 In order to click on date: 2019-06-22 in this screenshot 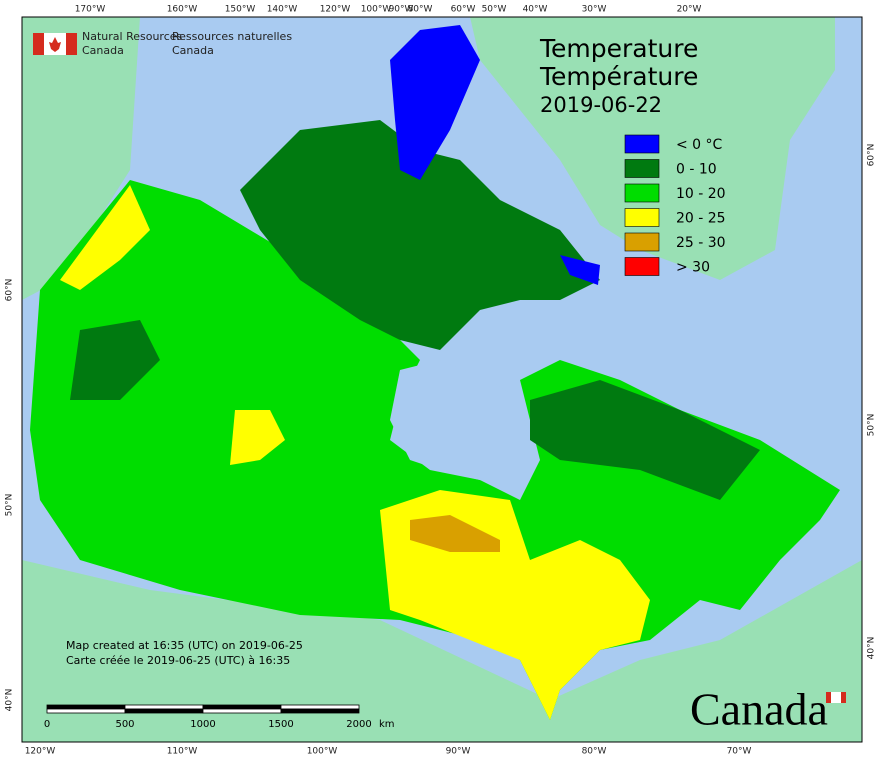, I will do `click(601, 105)`.